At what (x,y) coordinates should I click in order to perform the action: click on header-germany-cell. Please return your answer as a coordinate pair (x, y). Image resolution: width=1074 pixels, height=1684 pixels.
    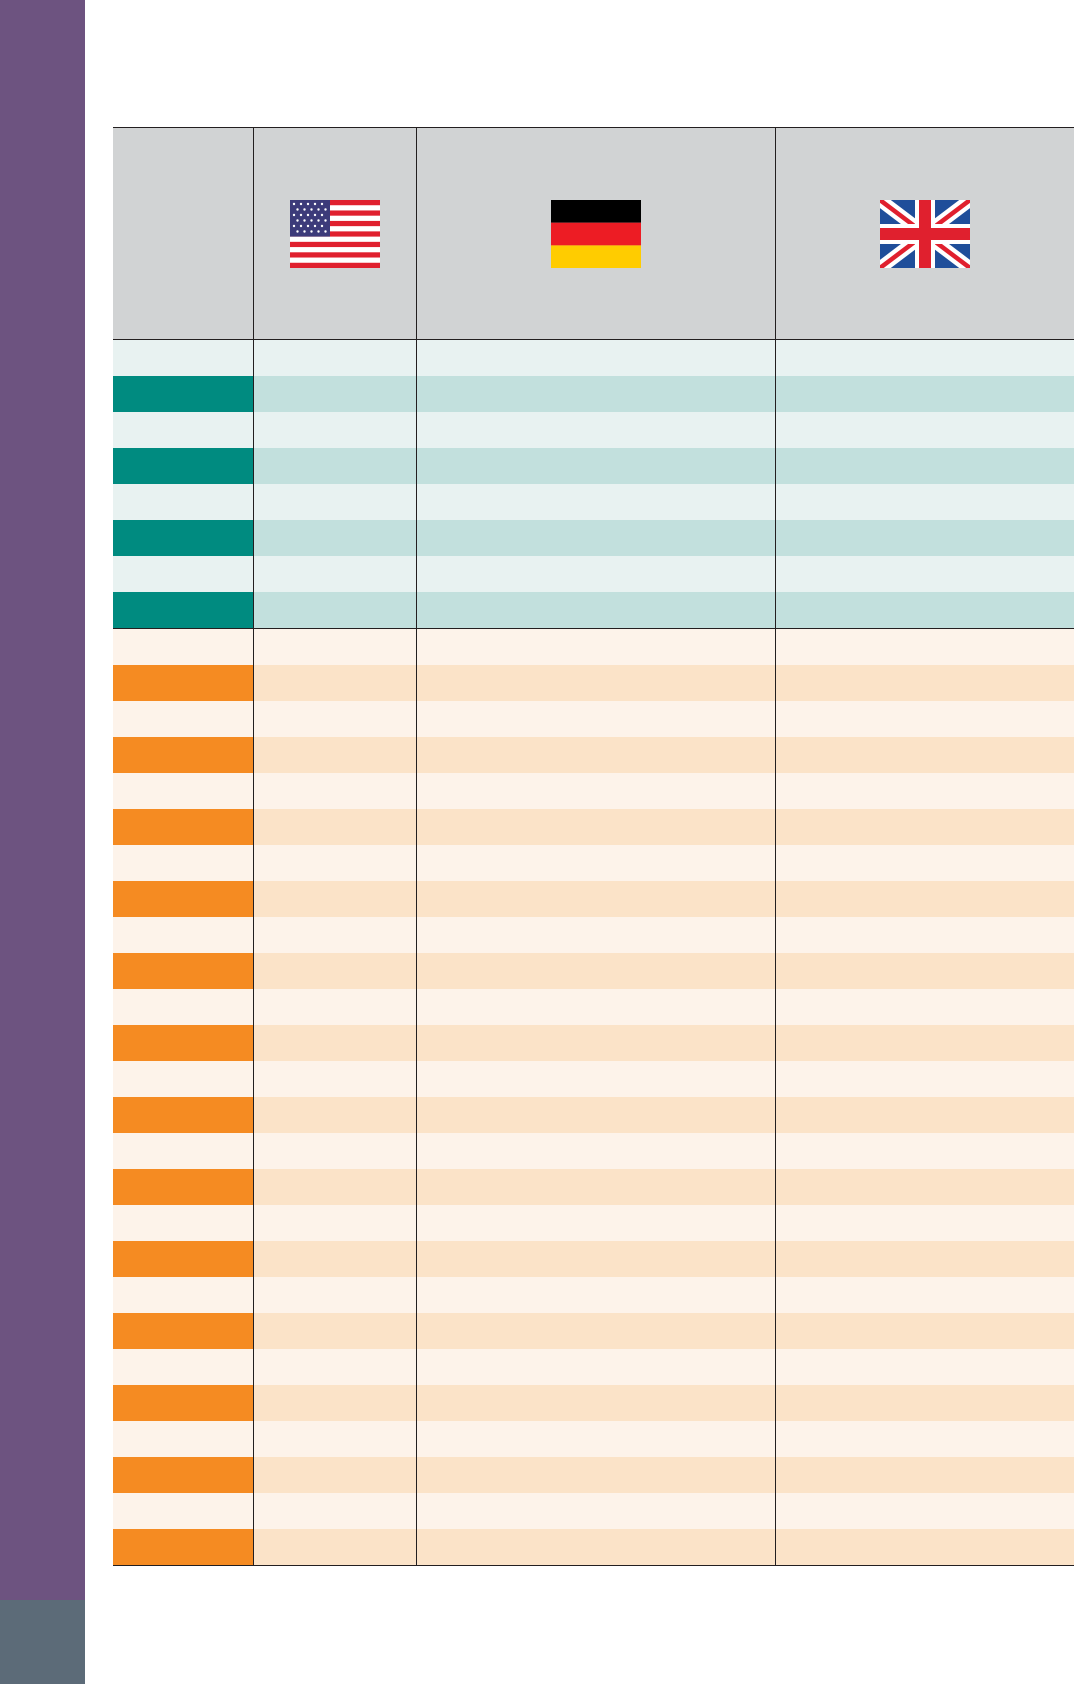
    Looking at the image, I should click on (596, 233).